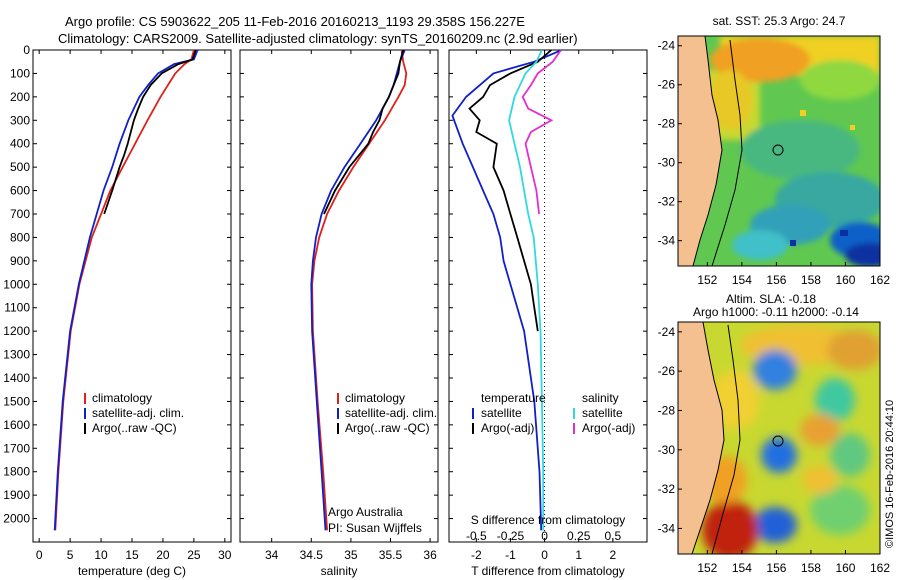  I want to click on series-line-salinity-satellite, so click(526, 290).